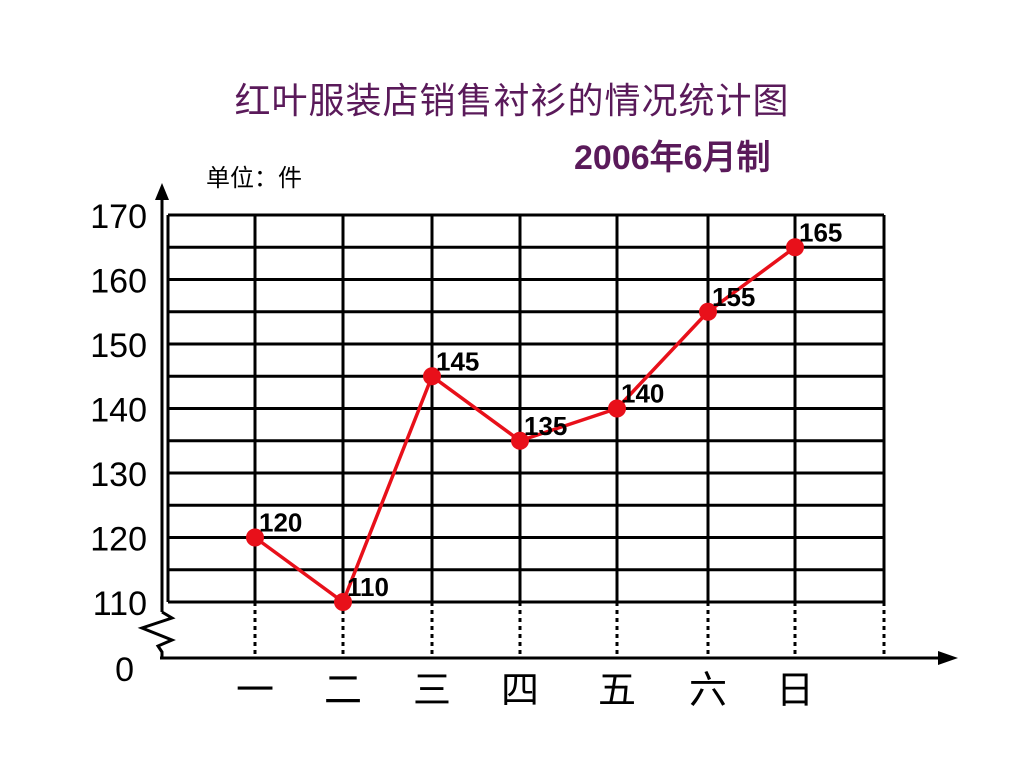 The height and width of the screenshot is (768, 1024). What do you see at coordinates (162, 191) in the screenshot?
I see `y-axis-arrow` at bounding box center [162, 191].